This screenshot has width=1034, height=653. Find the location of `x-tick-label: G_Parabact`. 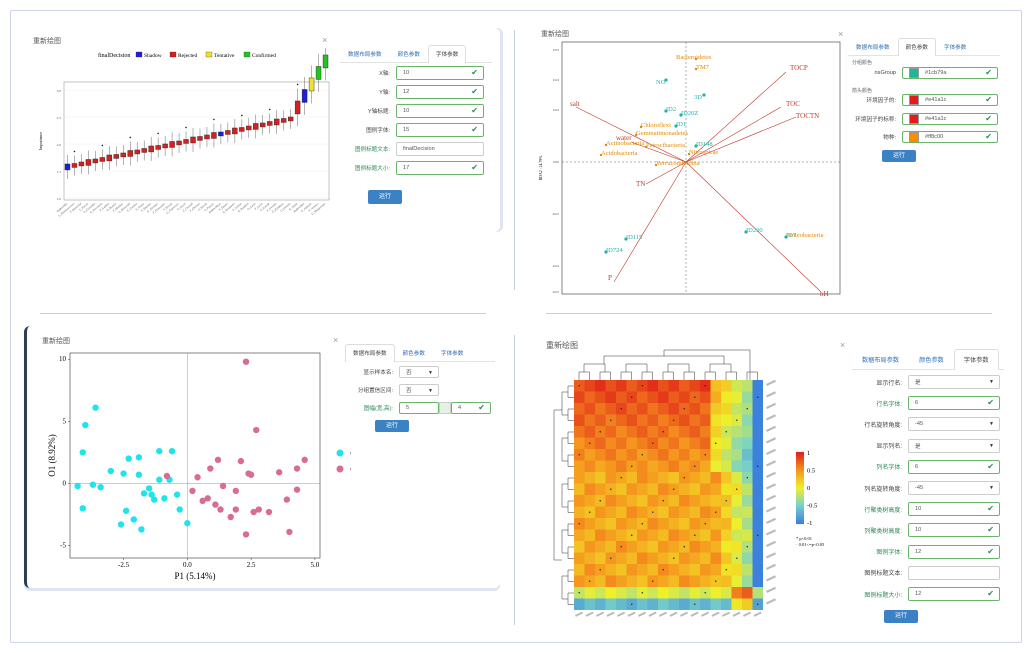

x-tick-label: G_Parabact is located at coordinates (244, 207).